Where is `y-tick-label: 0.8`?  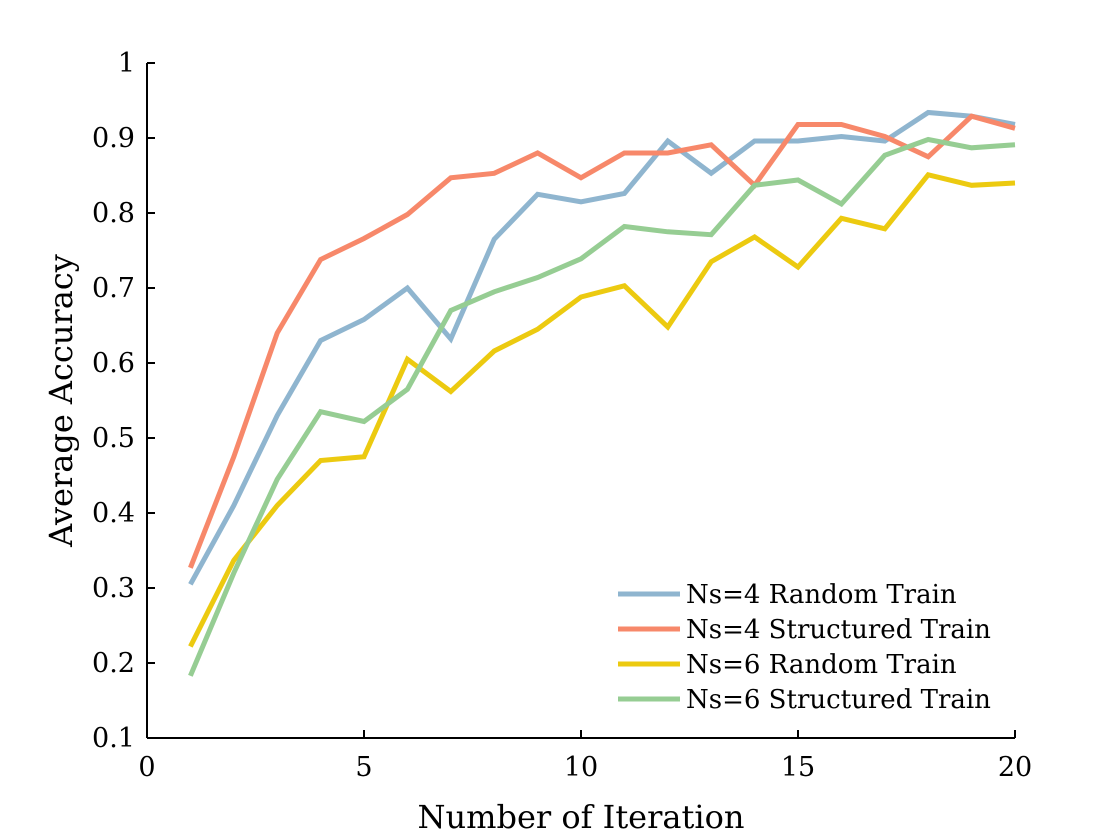 y-tick-label: 0.8 is located at coordinates (113, 213).